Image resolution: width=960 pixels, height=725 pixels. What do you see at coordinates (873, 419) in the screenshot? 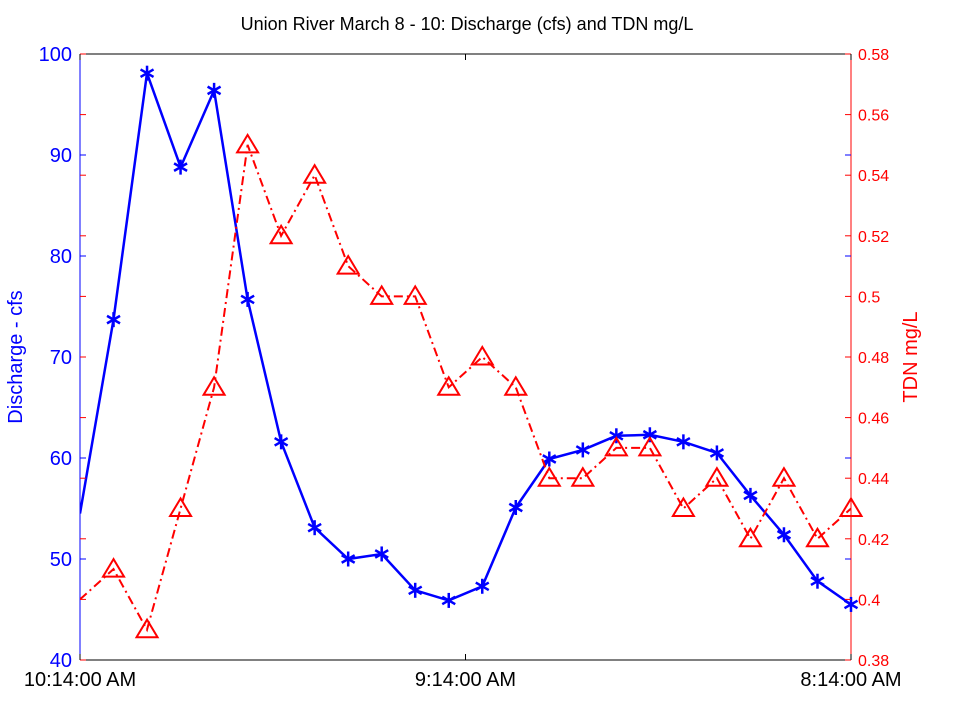
I see `y-right-tick-label: 0.46` at bounding box center [873, 419].